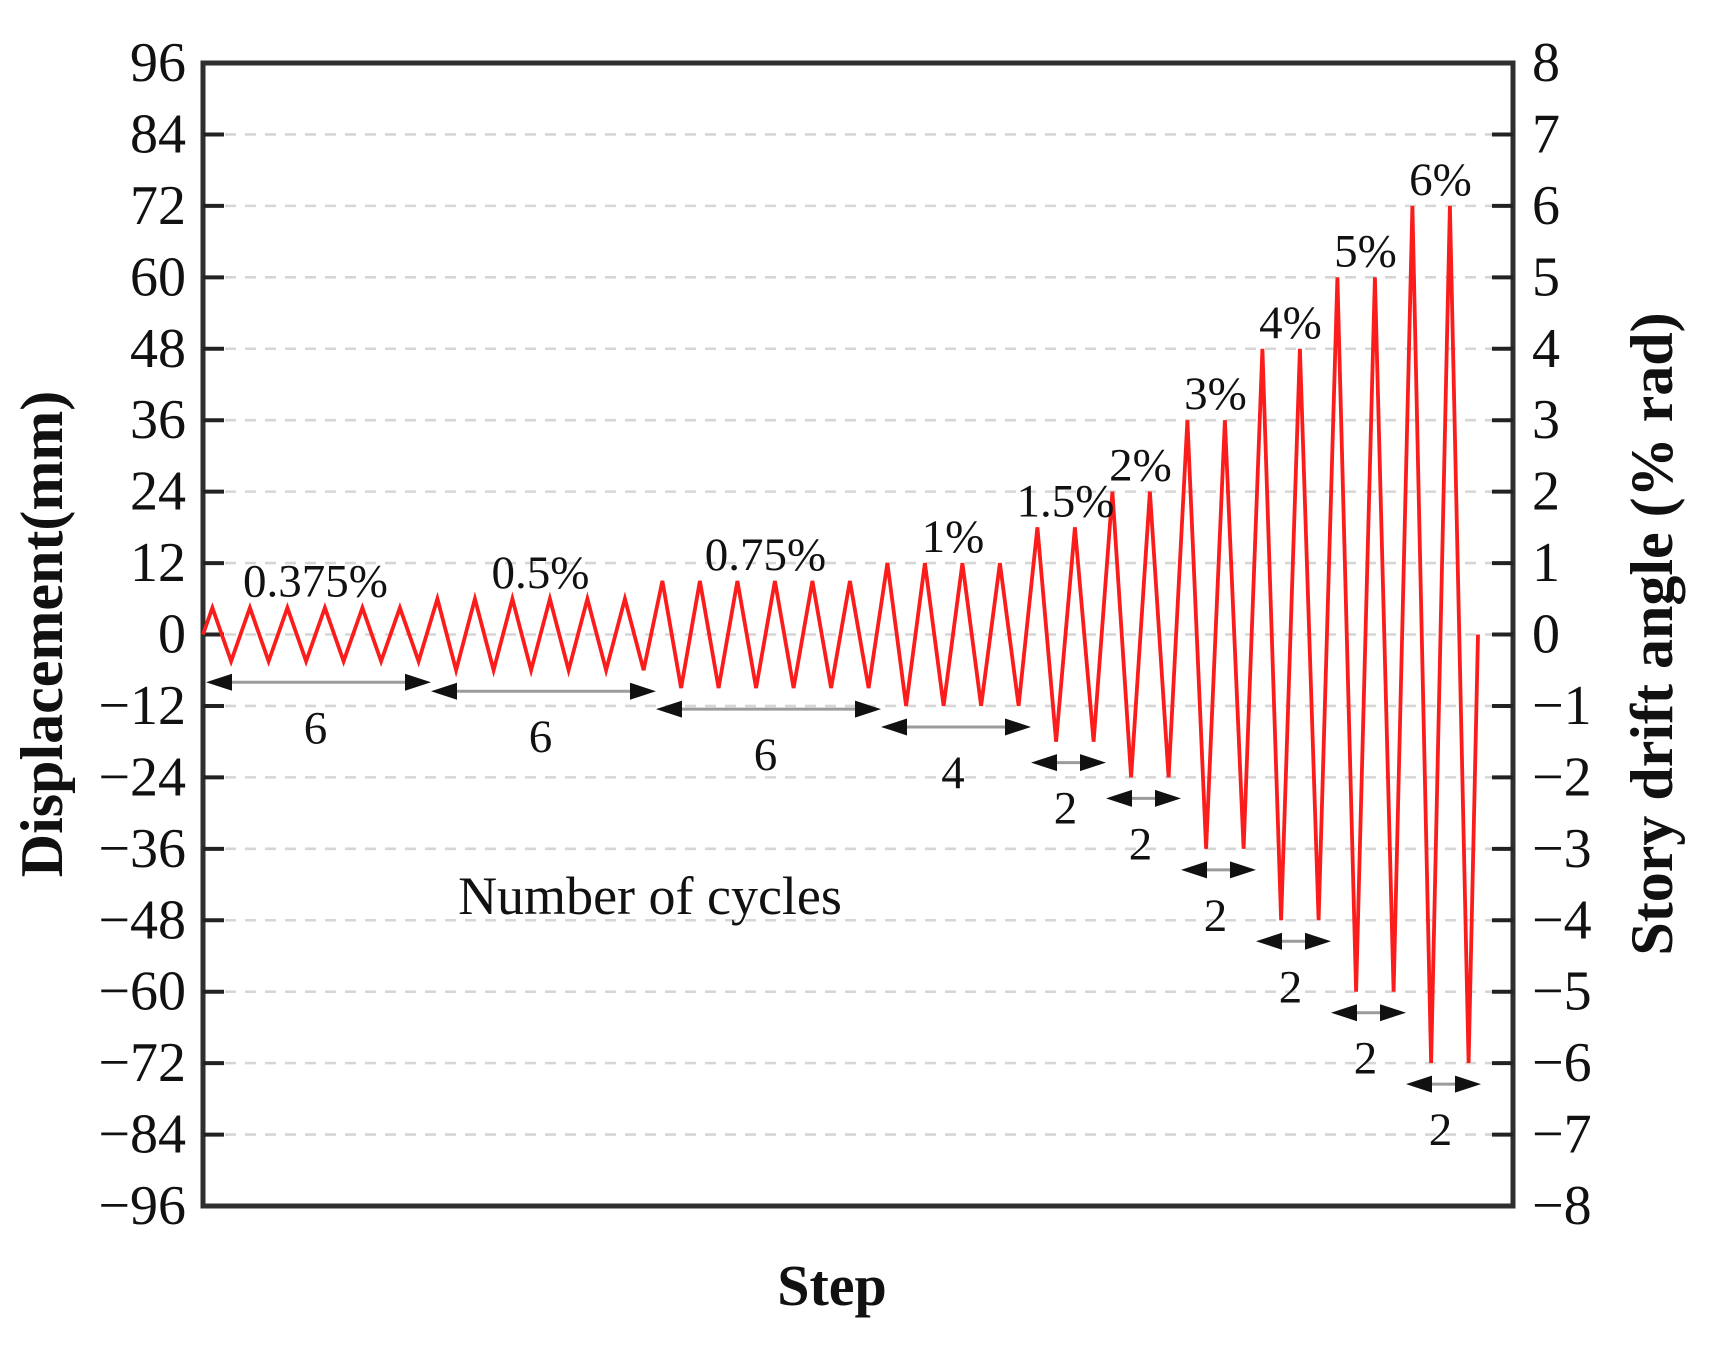 This screenshot has height=1349, width=1717. What do you see at coordinates (1546, 420) in the screenshot?
I see `right-tick-label: 3` at bounding box center [1546, 420].